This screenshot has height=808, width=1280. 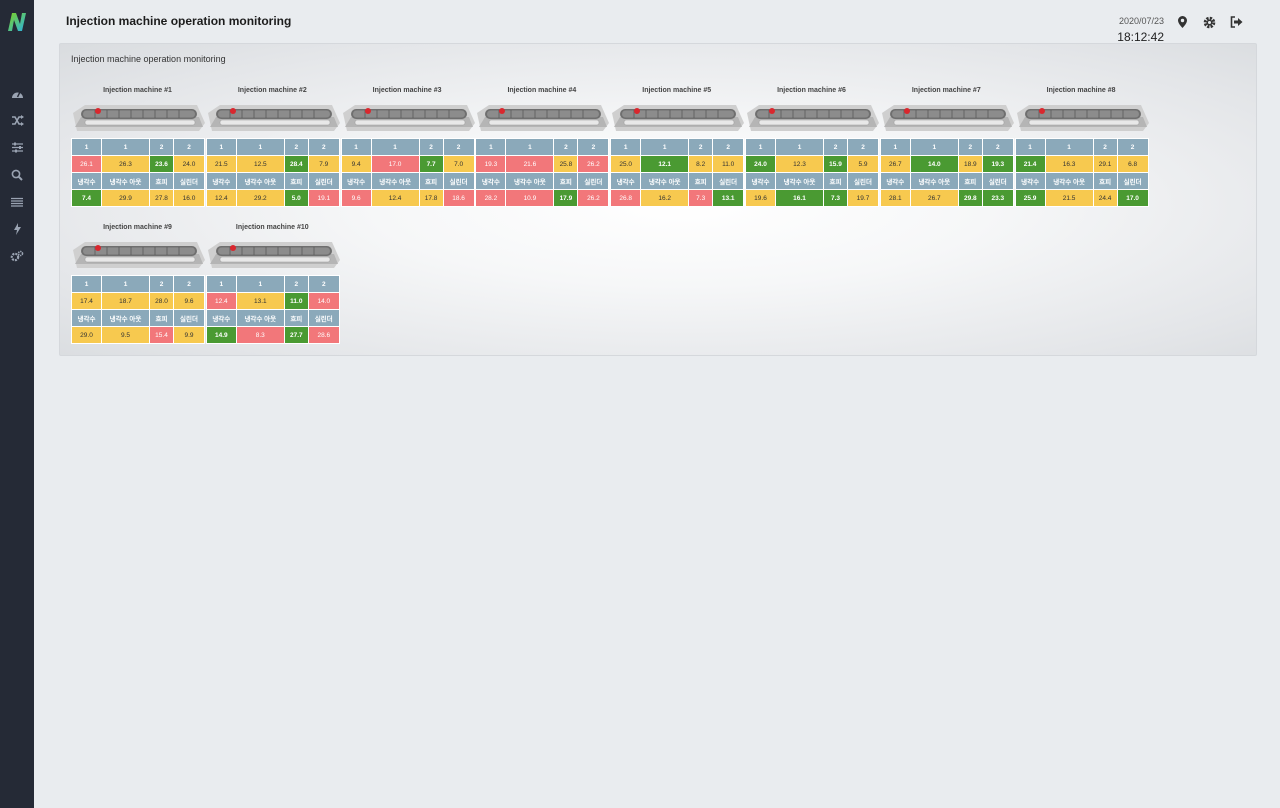 I want to click on value-cell: 9.6, so click(x=189, y=301).